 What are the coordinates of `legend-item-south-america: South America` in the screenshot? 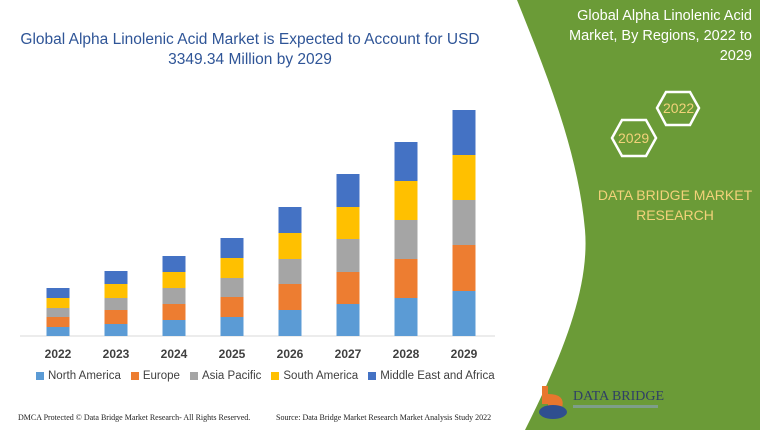 It's located at (314, 376).